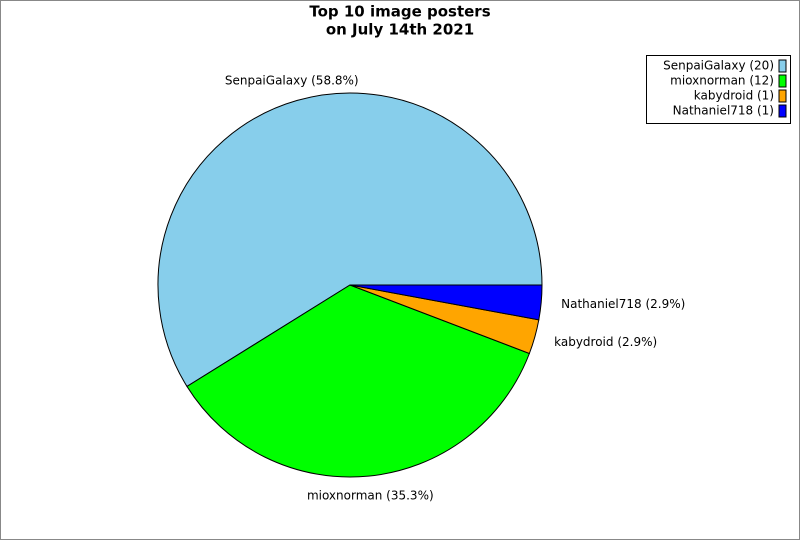 The image size is (800, 540). What do you see at coordinates (446, 302) in the screenshot?
I see `pie-slice` at bounding box center [446, 302].